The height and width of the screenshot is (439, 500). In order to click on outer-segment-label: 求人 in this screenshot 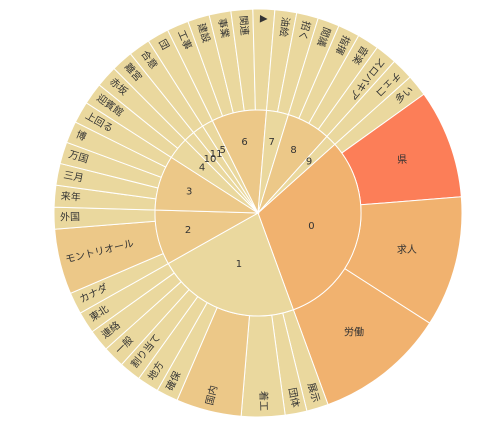, I will do `click(407, 250)`.